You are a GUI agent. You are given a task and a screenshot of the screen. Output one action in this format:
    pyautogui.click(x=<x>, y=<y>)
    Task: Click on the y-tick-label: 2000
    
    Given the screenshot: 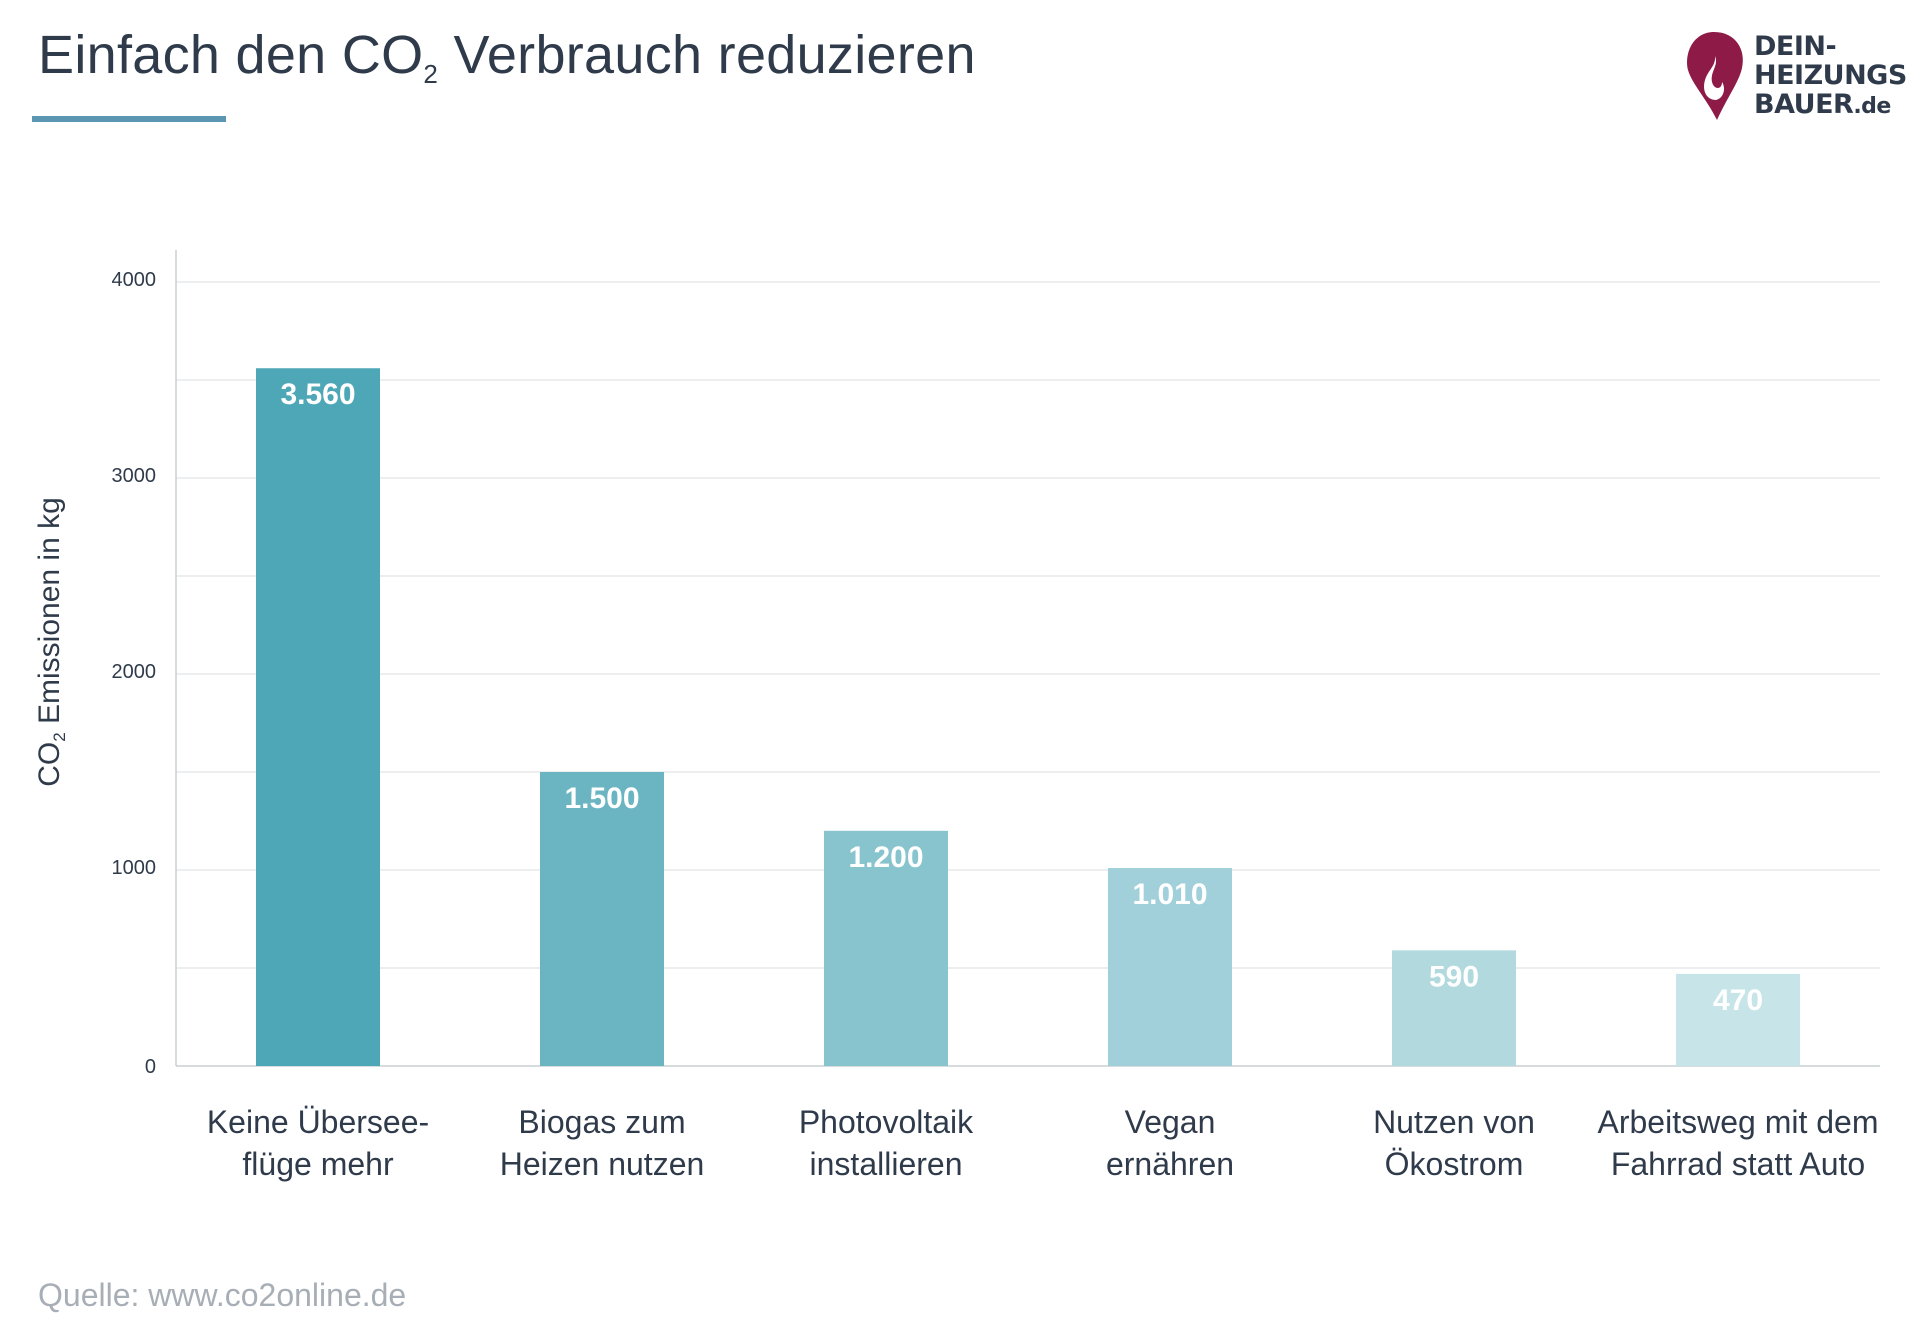 What is the action you would take?
    pyautogui.click(x=134, y=672)
    